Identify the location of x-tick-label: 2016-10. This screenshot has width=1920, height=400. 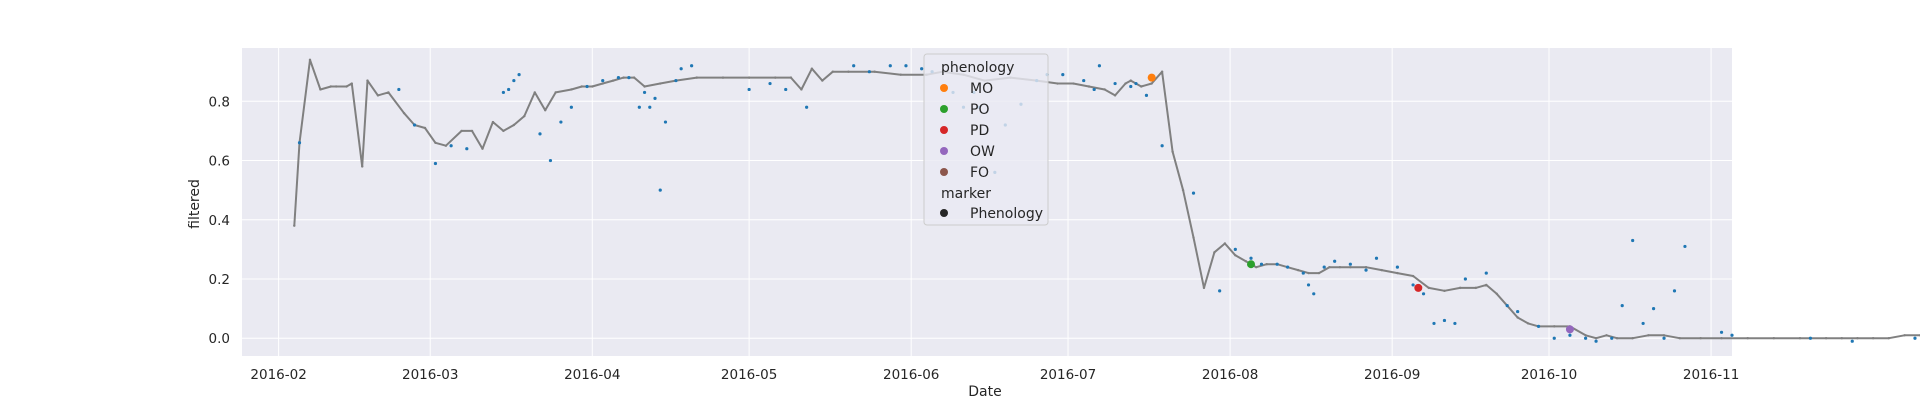
(1549, 375).